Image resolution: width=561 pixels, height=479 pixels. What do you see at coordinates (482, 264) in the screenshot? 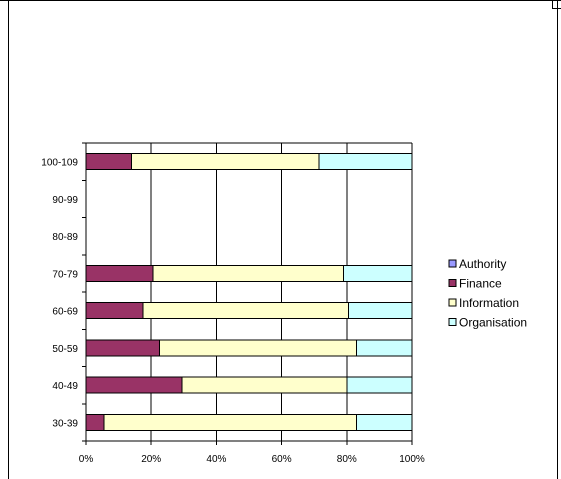
I see `legend-label-authority: Authority` at bounding box center [482, 264].